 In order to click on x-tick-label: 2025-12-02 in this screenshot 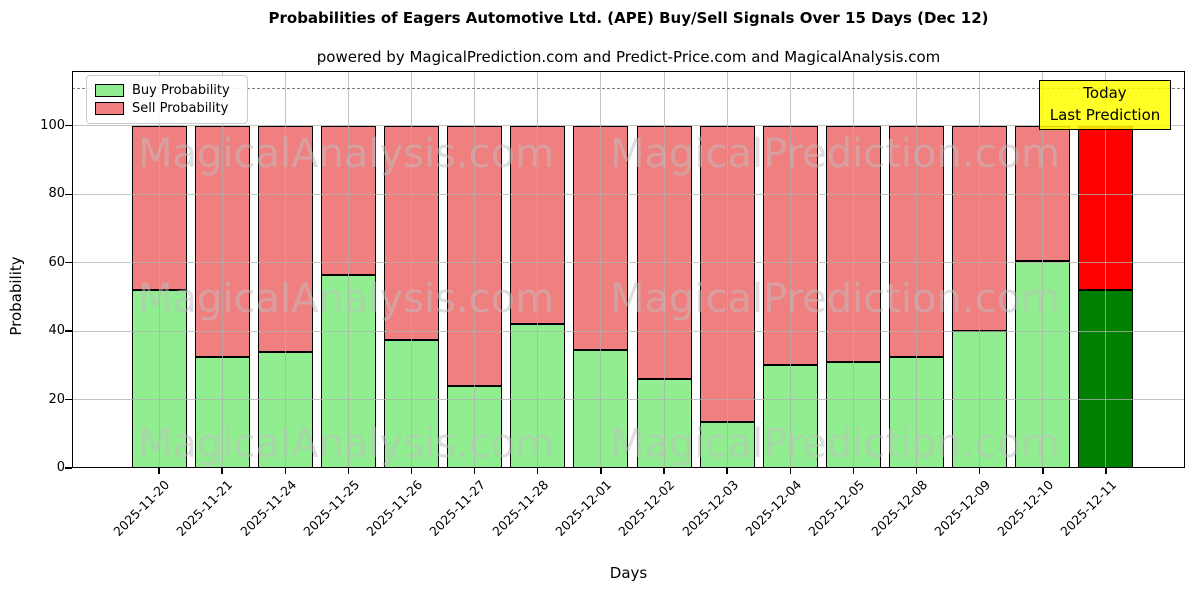, I will do `click(646, 508)`.